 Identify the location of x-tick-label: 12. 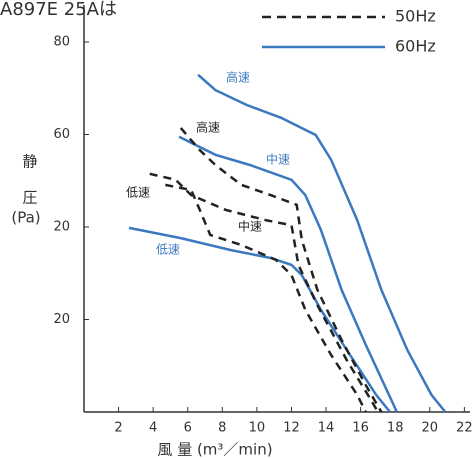
(291, 428).